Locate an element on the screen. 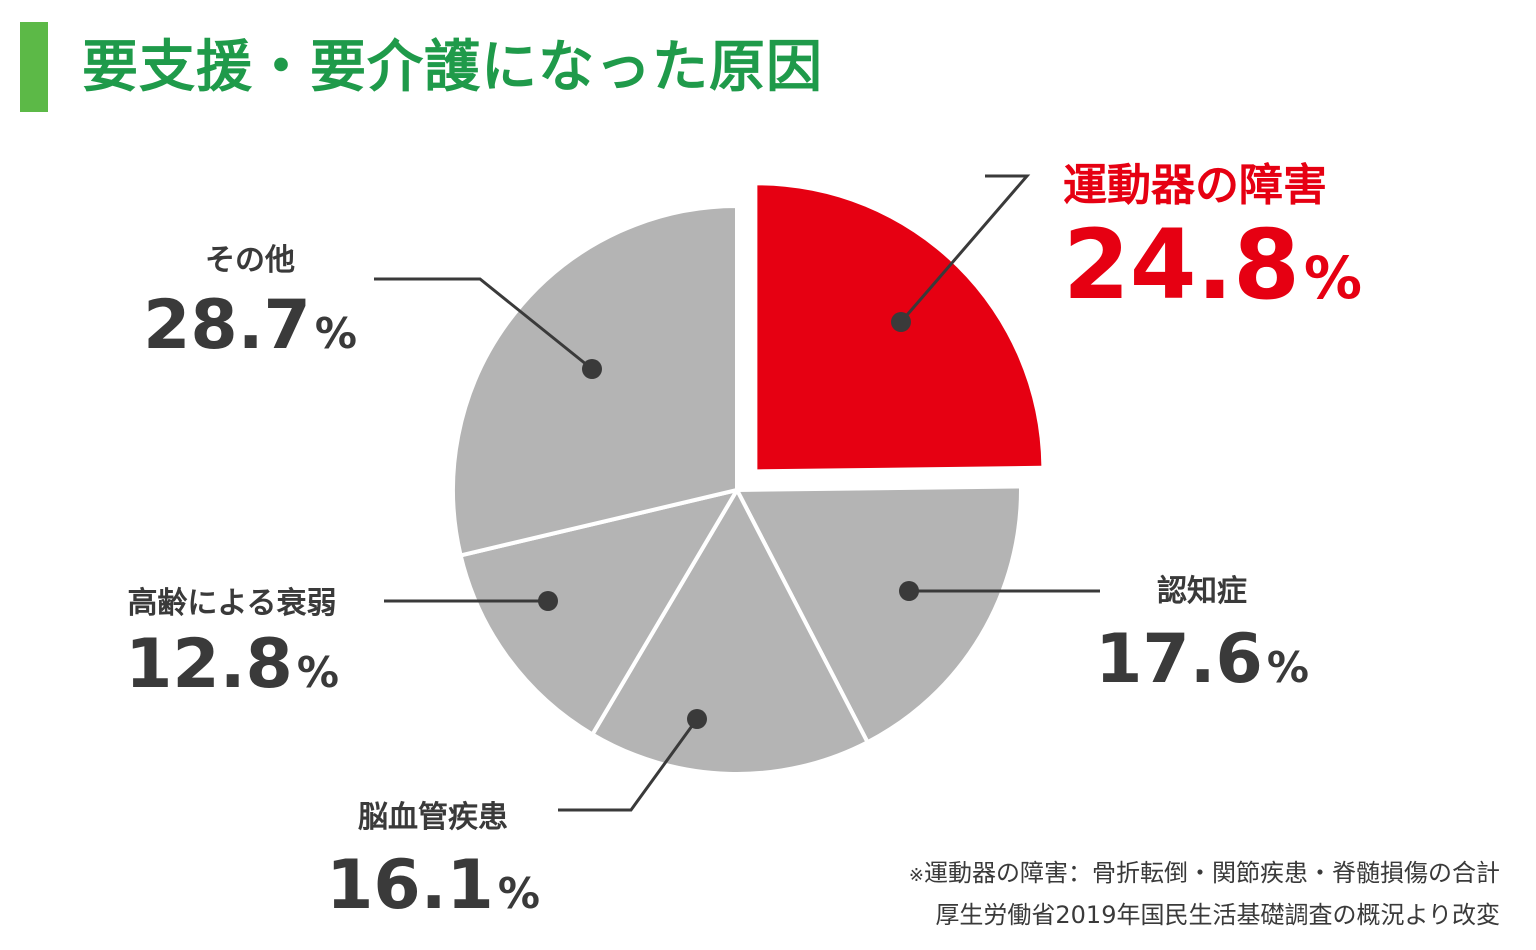 The image size is (1536, 950). leader-line-other is located at coordinates (483, 324).